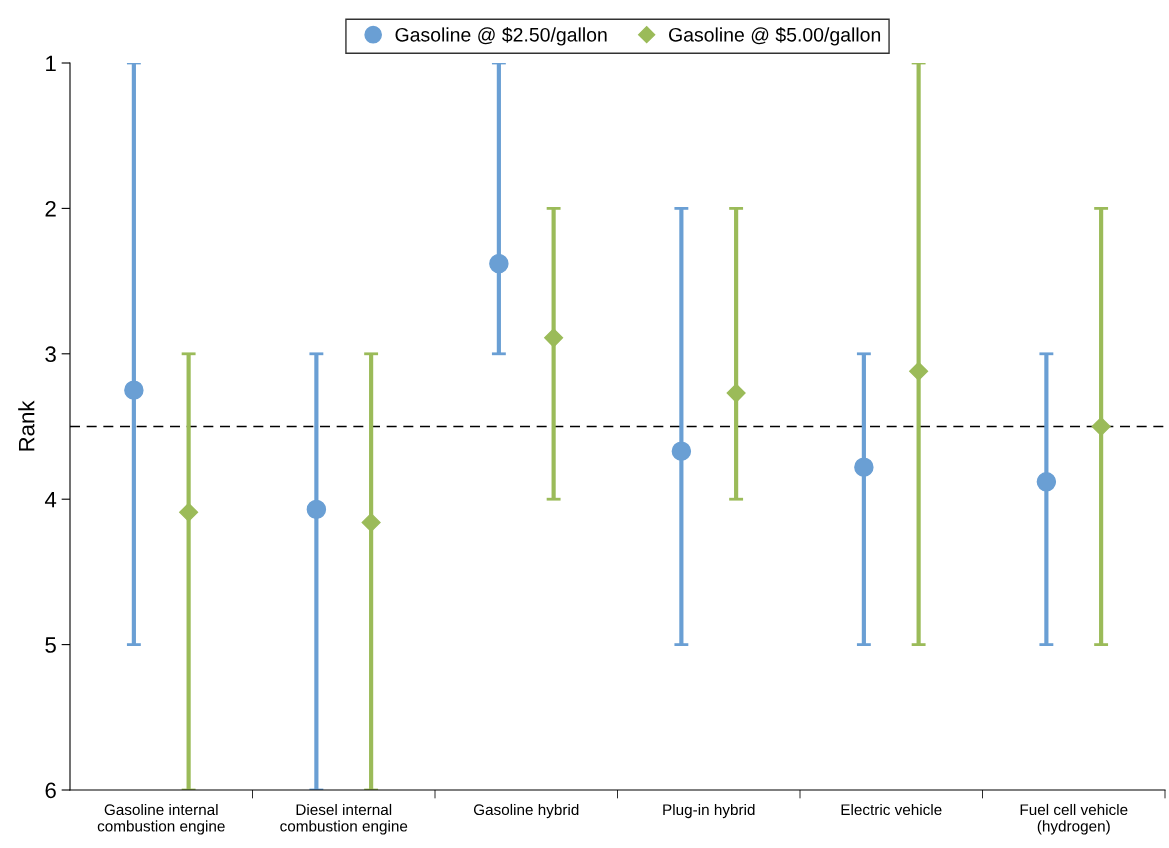 The width and height of the screenshot is (1169, 848). Describe the element at coordinates (51, 63) in the screenshot. I see `y-tick-label: 1` at that location.